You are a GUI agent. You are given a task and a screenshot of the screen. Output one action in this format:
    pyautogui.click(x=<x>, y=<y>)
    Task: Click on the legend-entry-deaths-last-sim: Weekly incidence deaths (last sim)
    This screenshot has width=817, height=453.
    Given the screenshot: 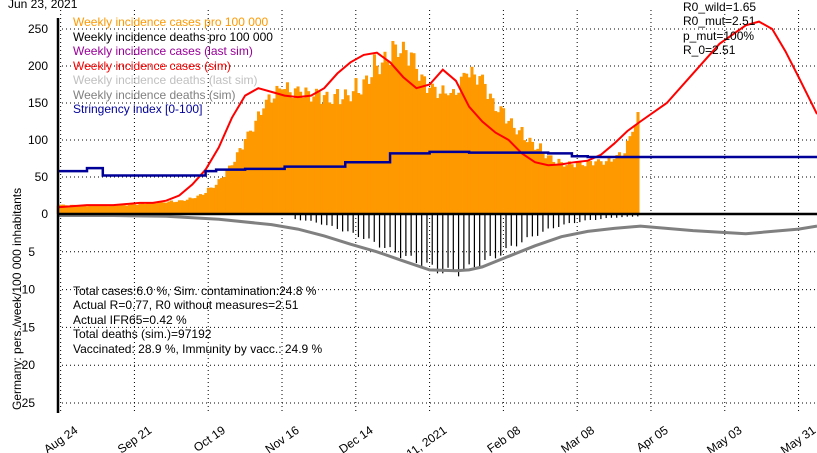 What is the action you would take?
    pyautogui.click(x=165, y=80)
    